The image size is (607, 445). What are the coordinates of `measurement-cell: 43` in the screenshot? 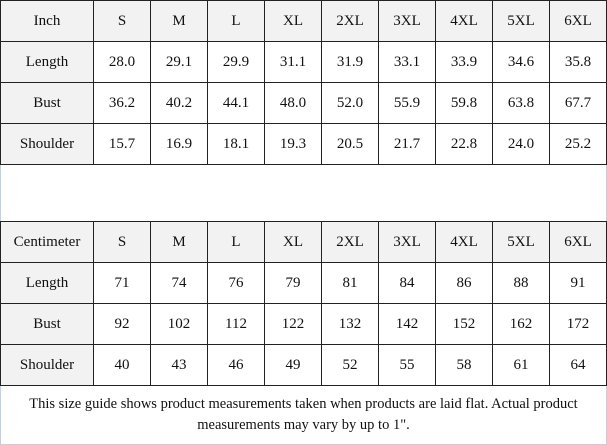 It's located at (179, 365).